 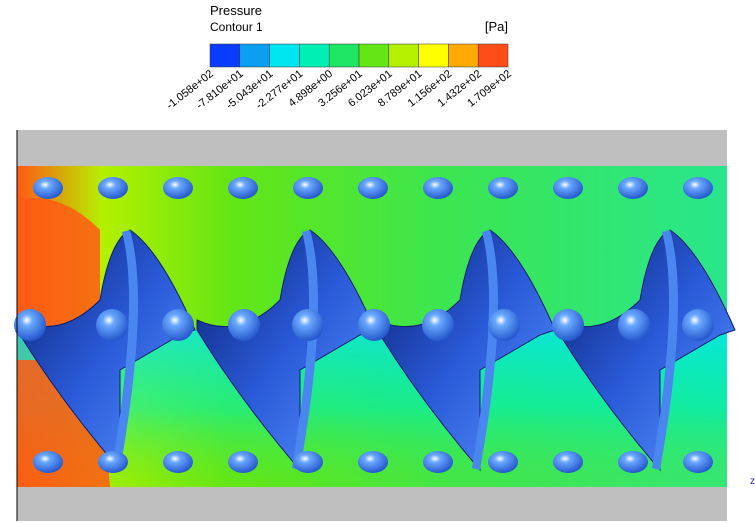 I want to click on wall-top, so click(x=372, y=148).